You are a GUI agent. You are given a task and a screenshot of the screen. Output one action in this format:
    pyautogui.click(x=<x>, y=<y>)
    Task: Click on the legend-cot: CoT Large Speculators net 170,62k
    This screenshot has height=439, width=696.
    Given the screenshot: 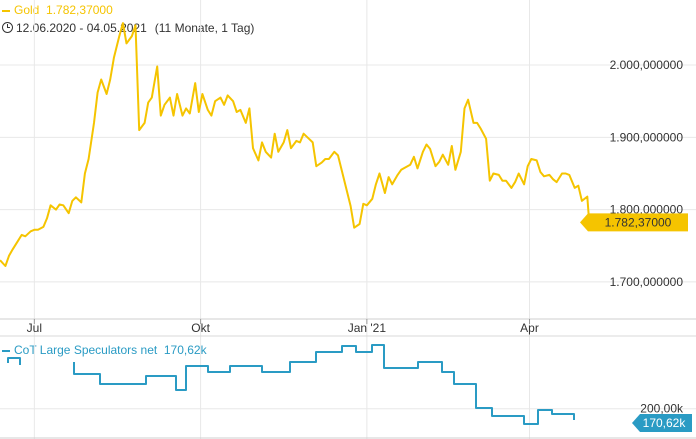 What is the action you would take?
    pyautogui.click(x=104, y=350)
    